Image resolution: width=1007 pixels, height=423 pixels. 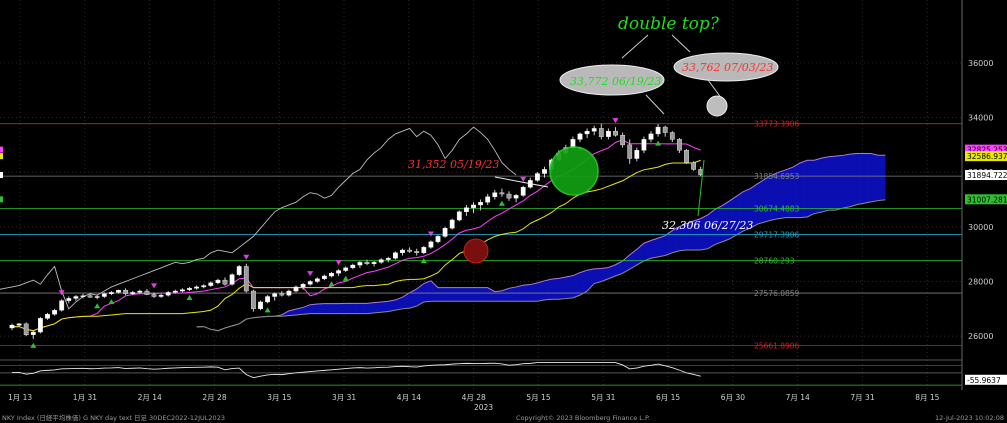 I want to click on oscillator-panel, so click(x=481, y=372).